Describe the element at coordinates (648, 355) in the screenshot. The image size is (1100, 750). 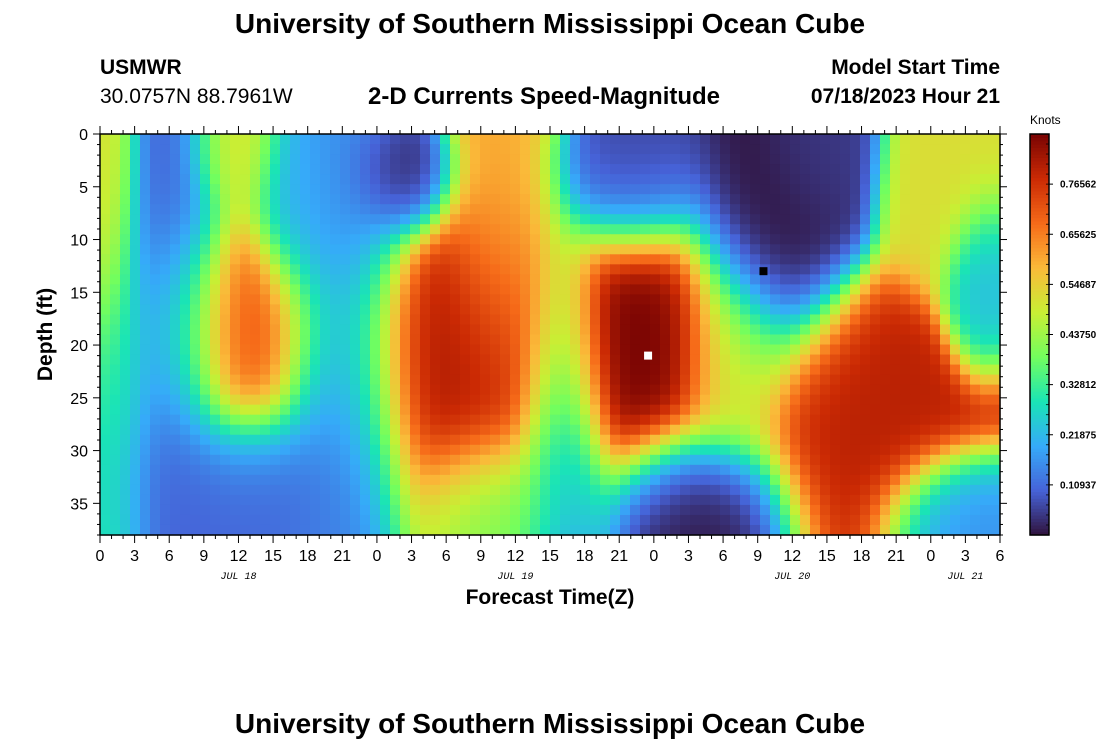
I see `marker-white` at that location.